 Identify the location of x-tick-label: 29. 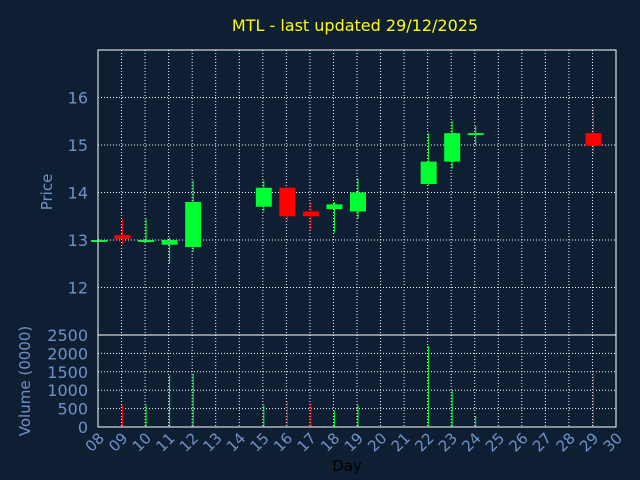
(589, 442).